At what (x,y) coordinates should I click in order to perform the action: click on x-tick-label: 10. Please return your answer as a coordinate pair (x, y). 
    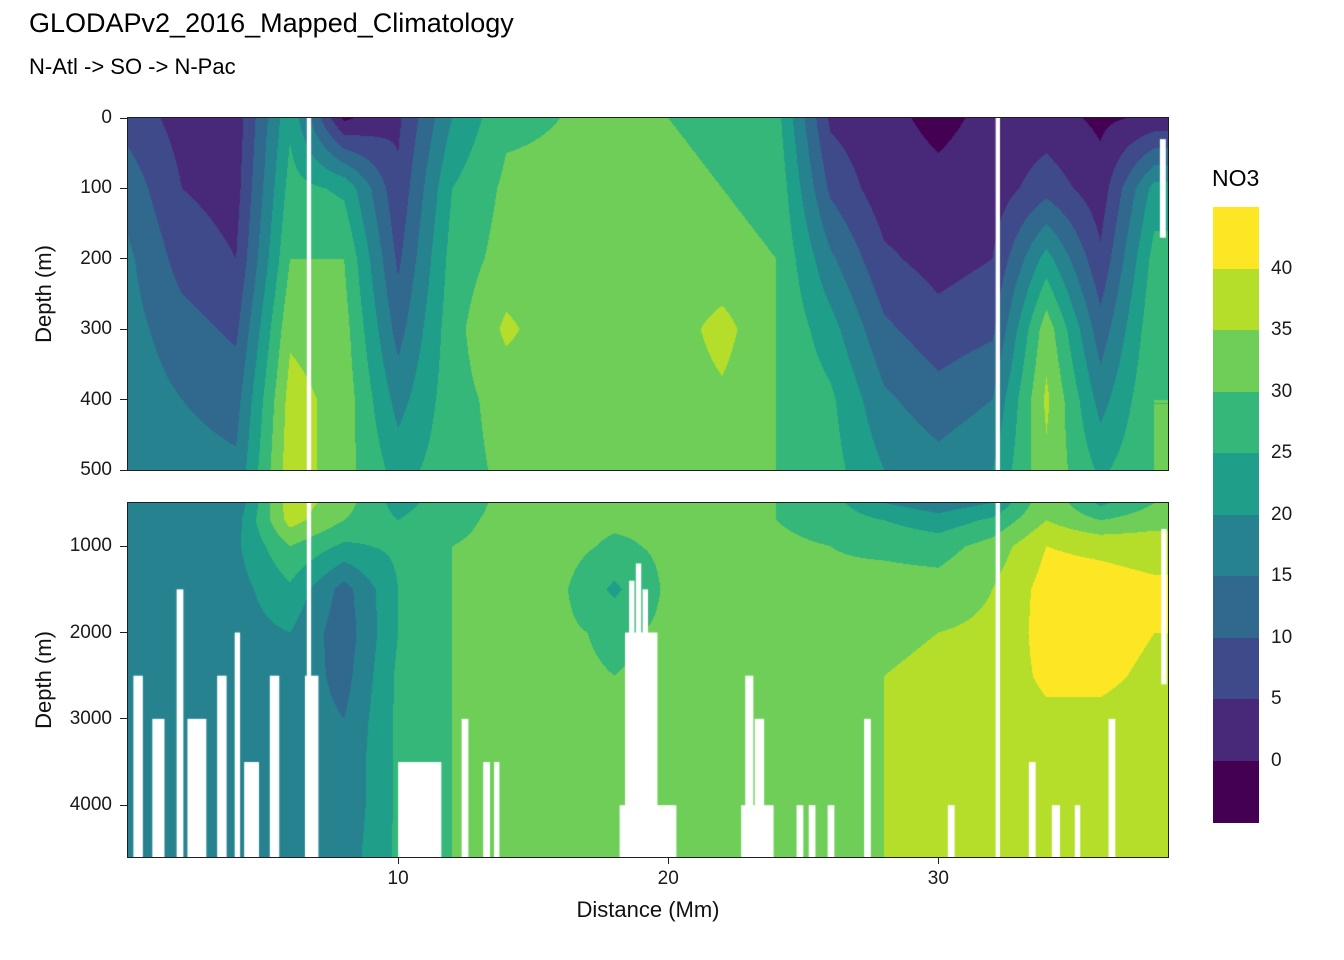
    Looking at the image, I should click on (398, 878).